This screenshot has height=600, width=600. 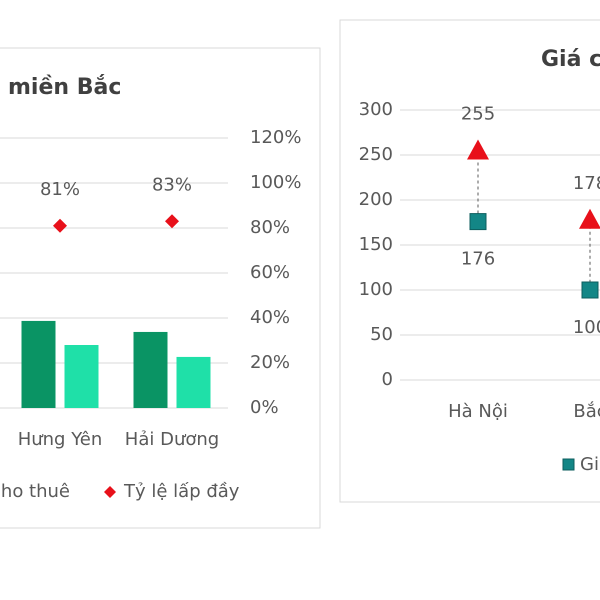 I want to click on legend-label: Tỷ lệ lấp đầy, so click(x=181, y=491).